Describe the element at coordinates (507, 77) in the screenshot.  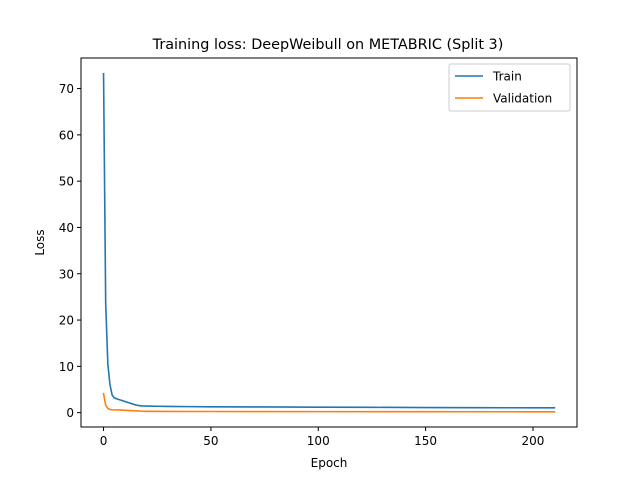
I see `legend-label-train: Train` at that location.